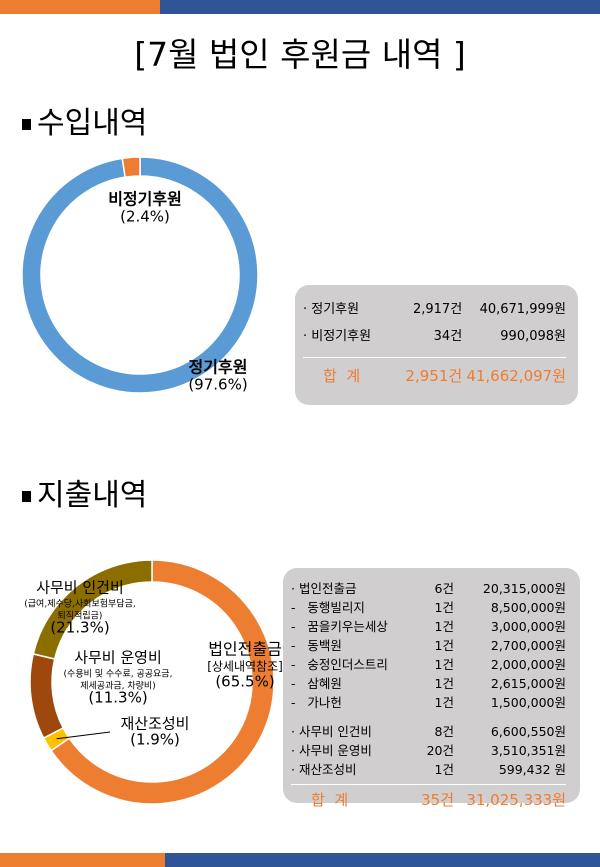 The image size is (600, 867). Describe the element at coordinates (428, 682) in the screenshot. I see `table-row: - 삼혜원 1건 2,615,000원` at that location.